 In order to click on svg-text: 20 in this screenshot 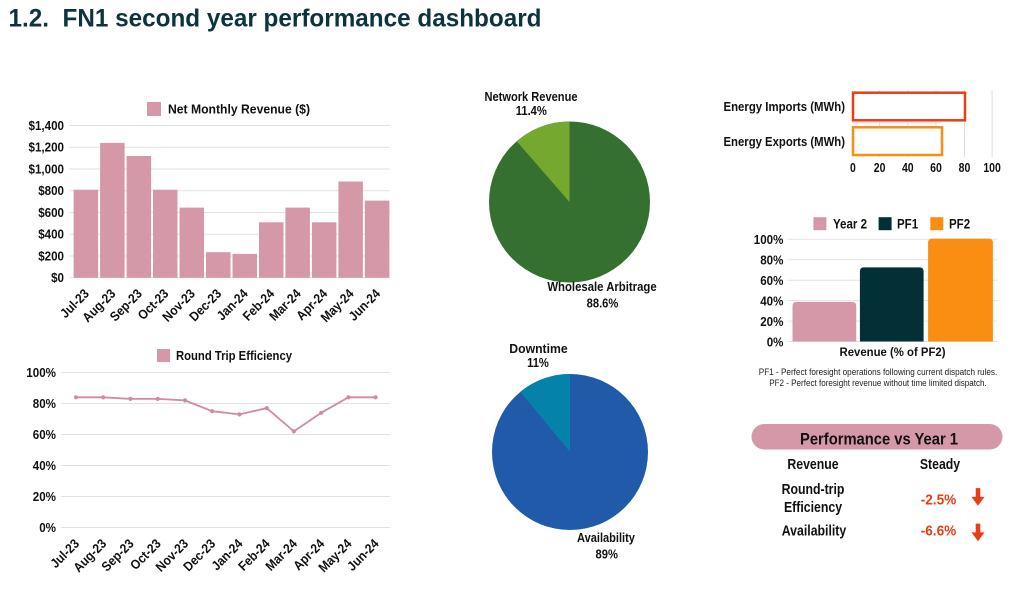, I will do `click(880, 167)`.